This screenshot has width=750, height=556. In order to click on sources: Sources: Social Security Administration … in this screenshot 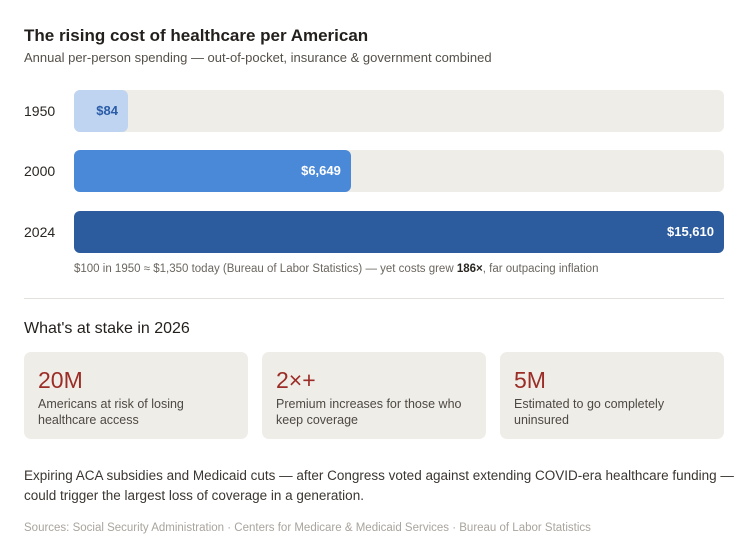, I will do `click(307, 528)`.